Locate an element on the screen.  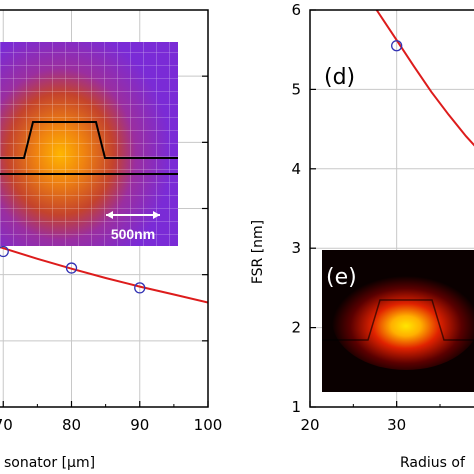
panel-label-e: (e) is located at coordinates (341, 277).